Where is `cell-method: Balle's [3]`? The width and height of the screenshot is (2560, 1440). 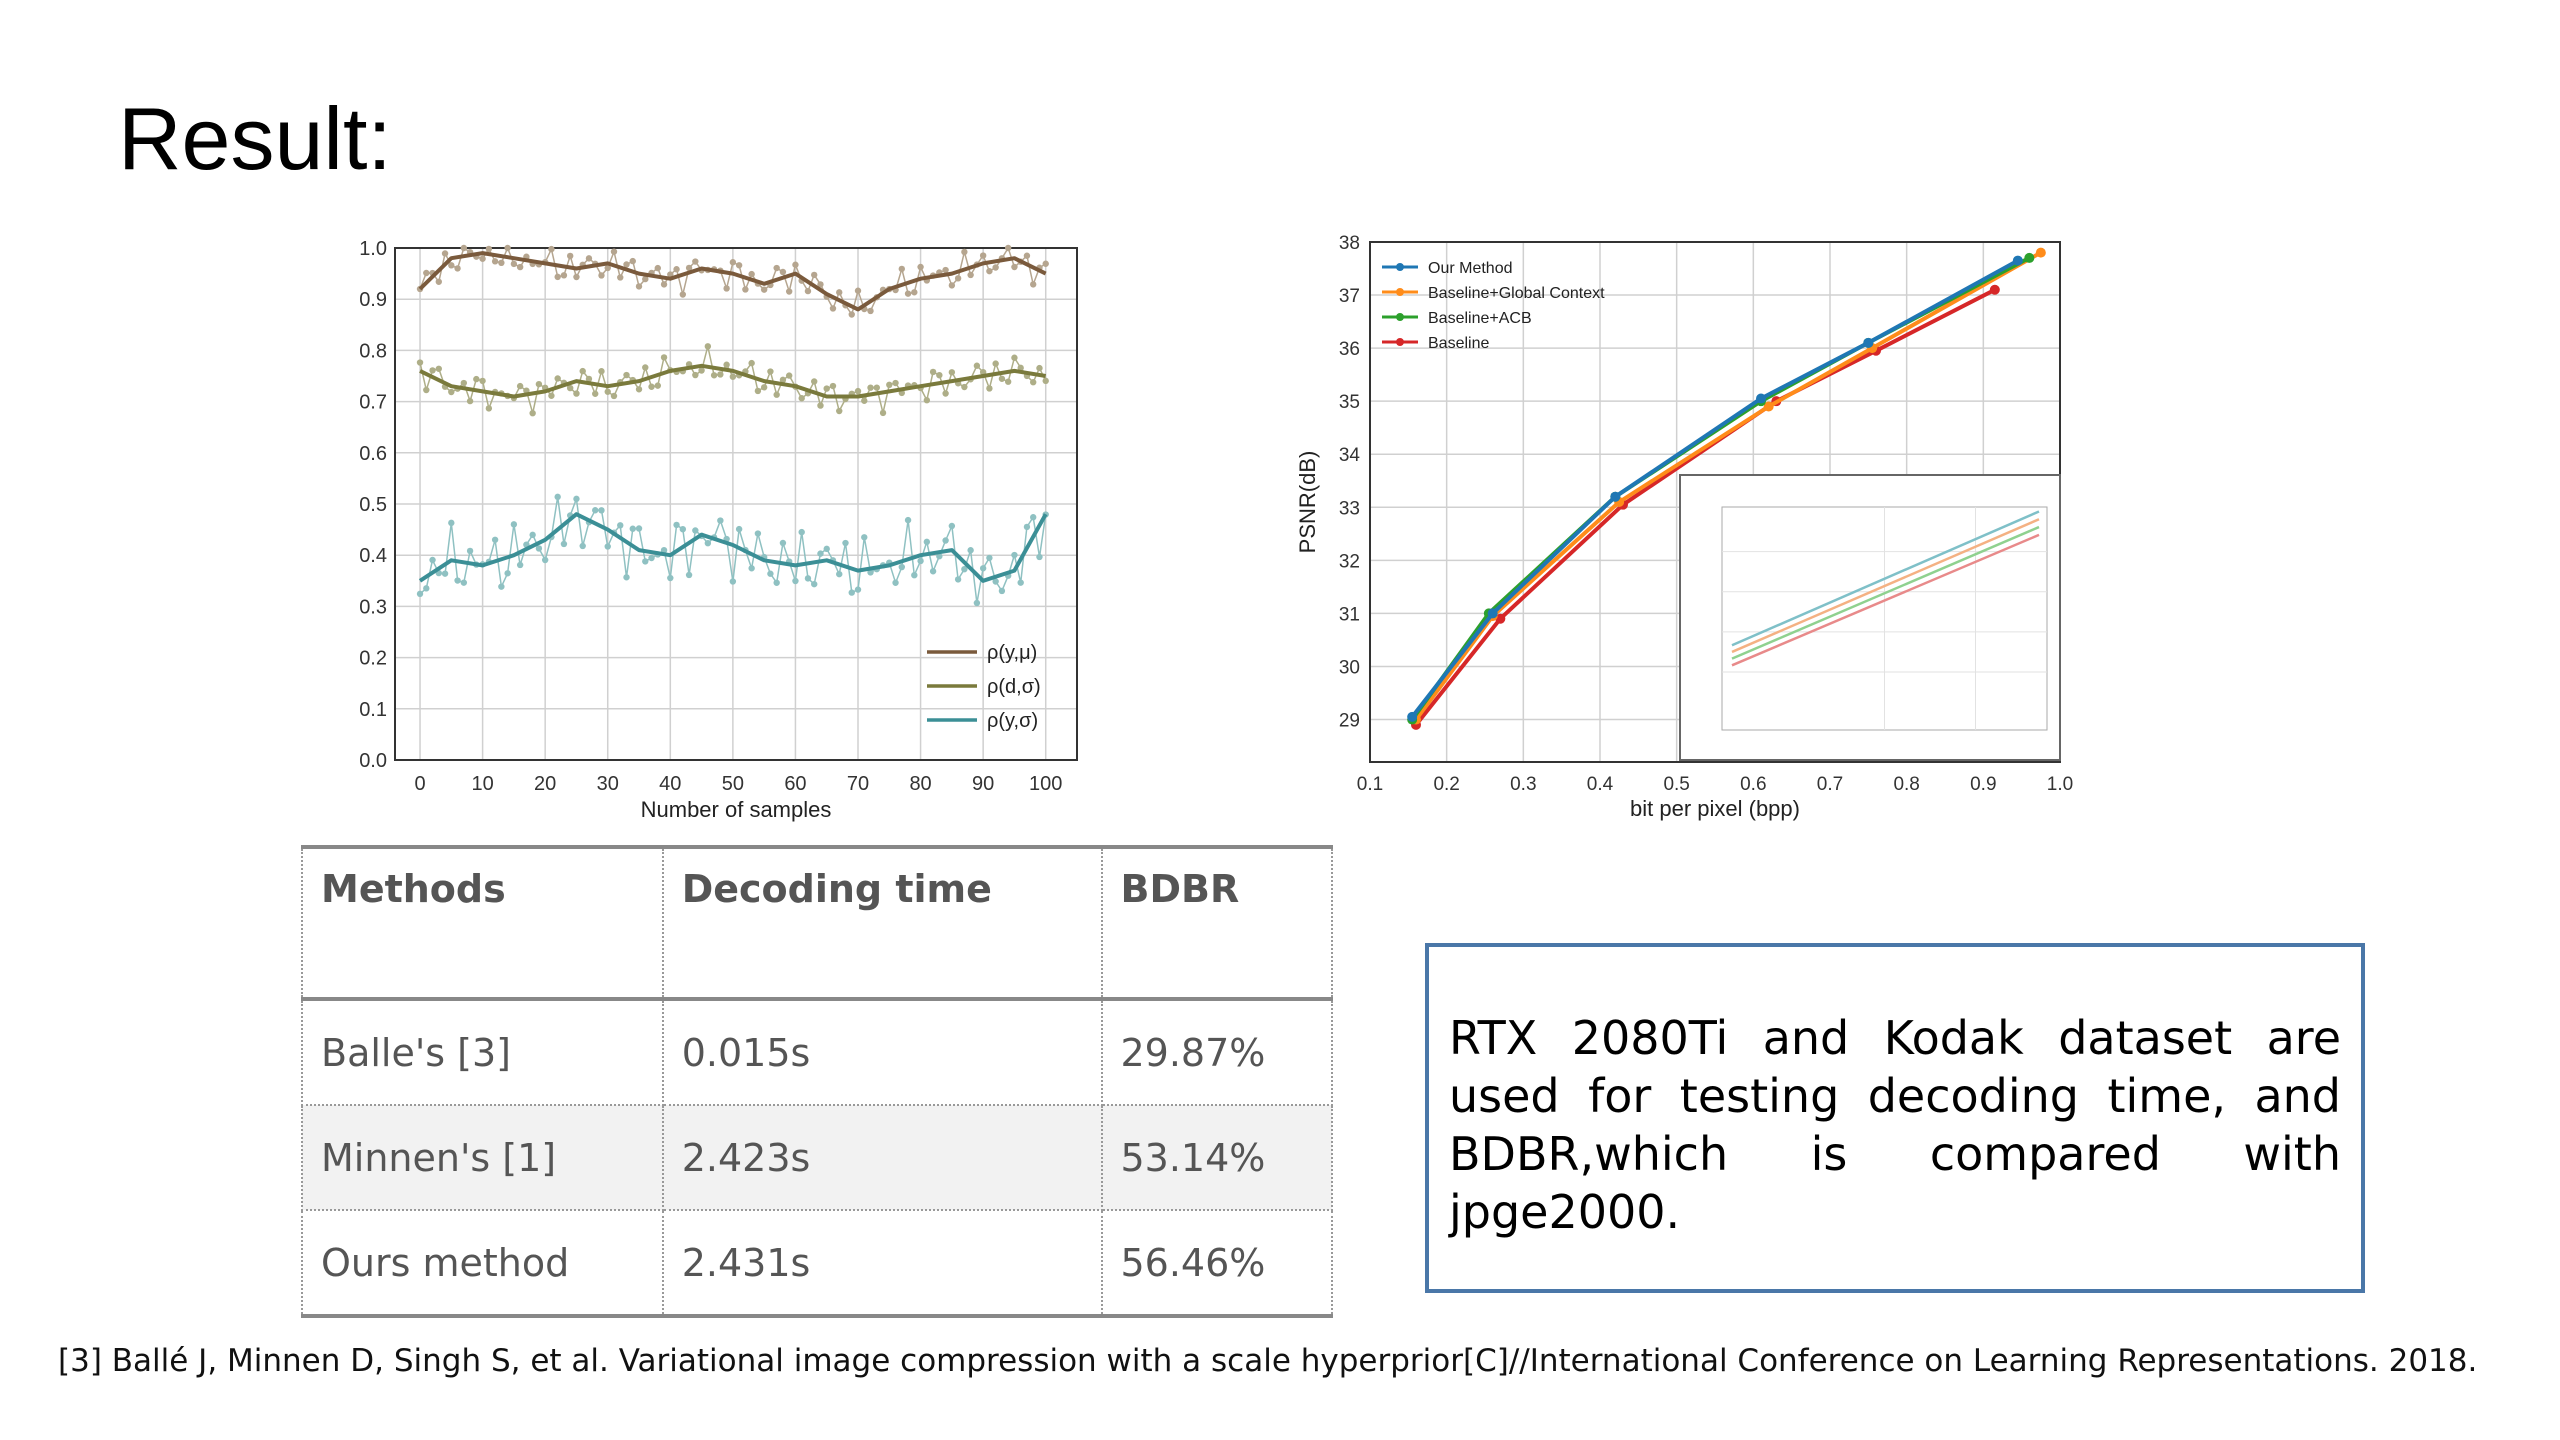 cell-method: Balle's [3] is located at coordinates (482, 1052).